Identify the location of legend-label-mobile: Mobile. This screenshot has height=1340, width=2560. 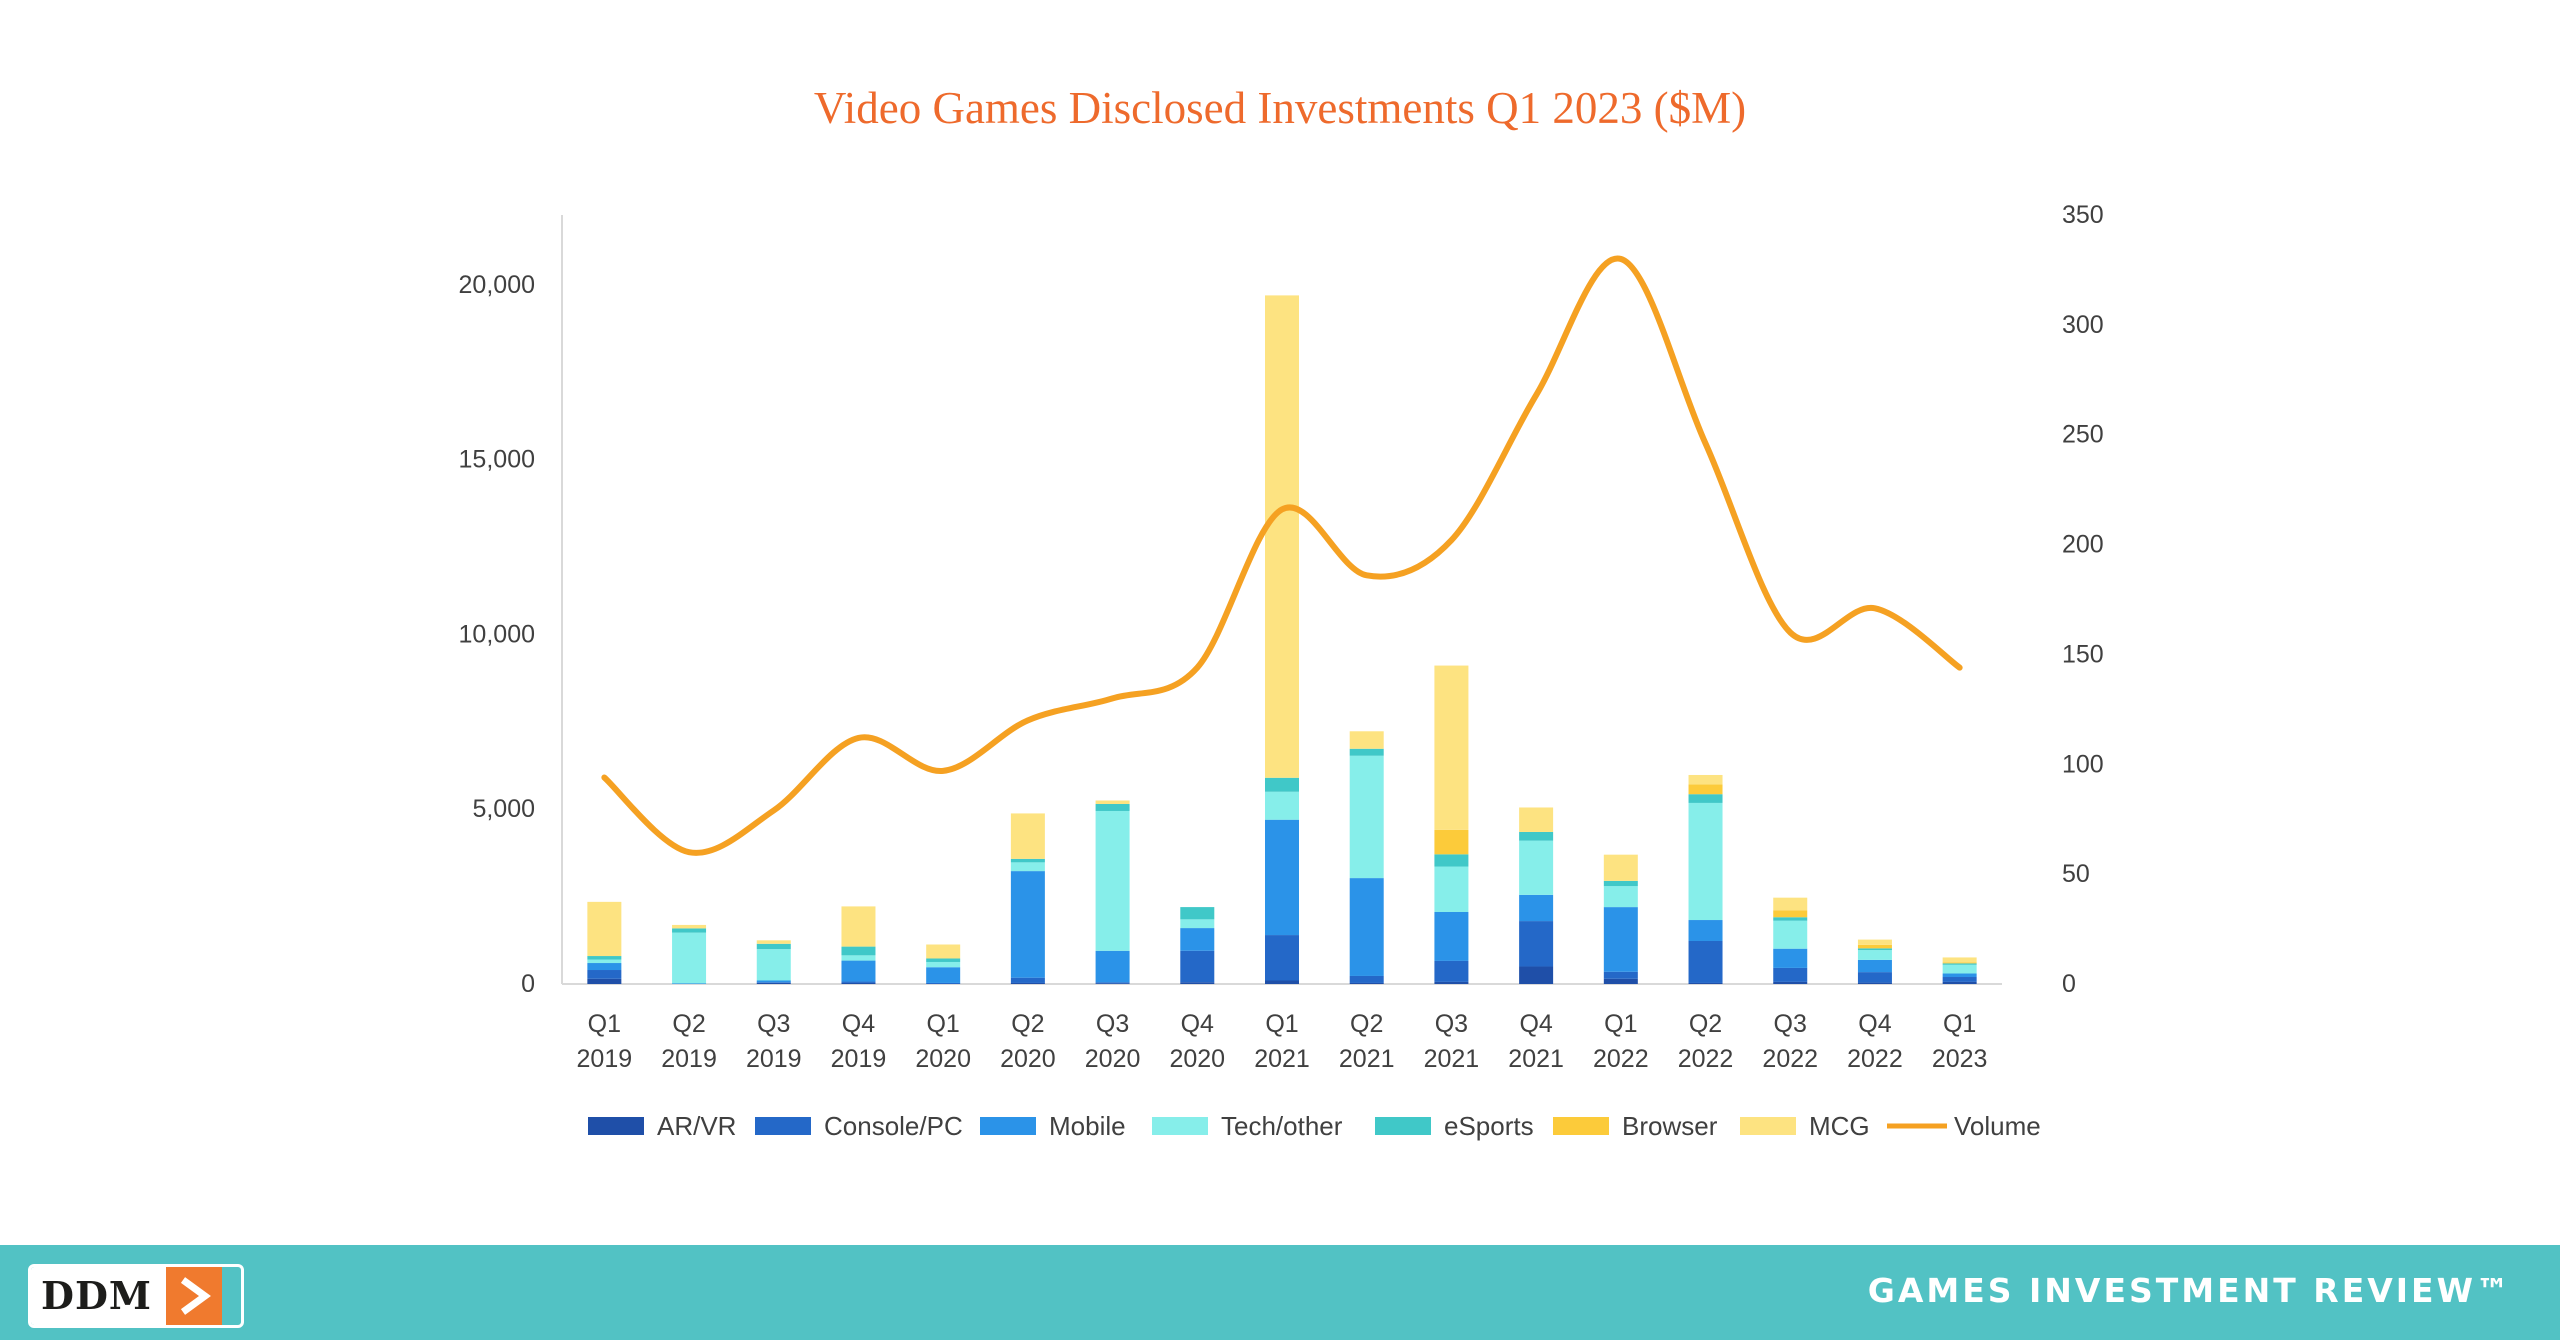
(1087, 1126).